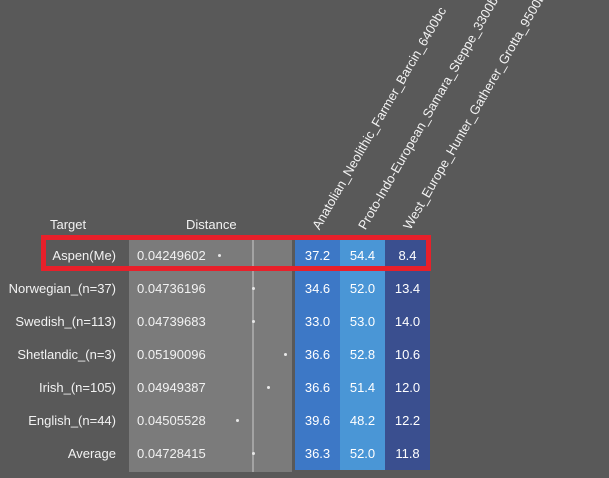  I want to click on table-row: Shetlandic_(n=3) 0.05190096 36.6 52.8 10.6, so click(304, 354).